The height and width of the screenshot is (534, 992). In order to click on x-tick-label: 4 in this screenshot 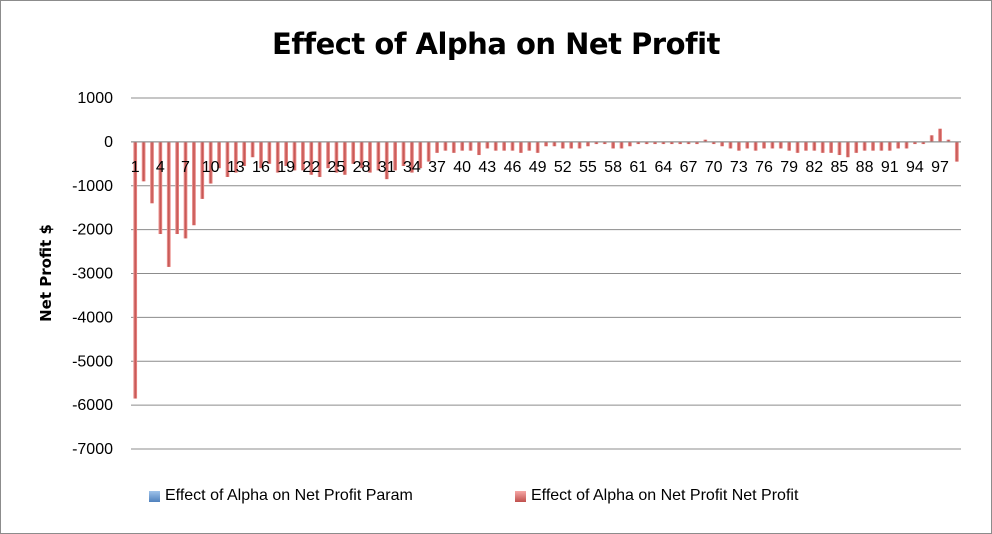, I will do `click(160, 167)`.